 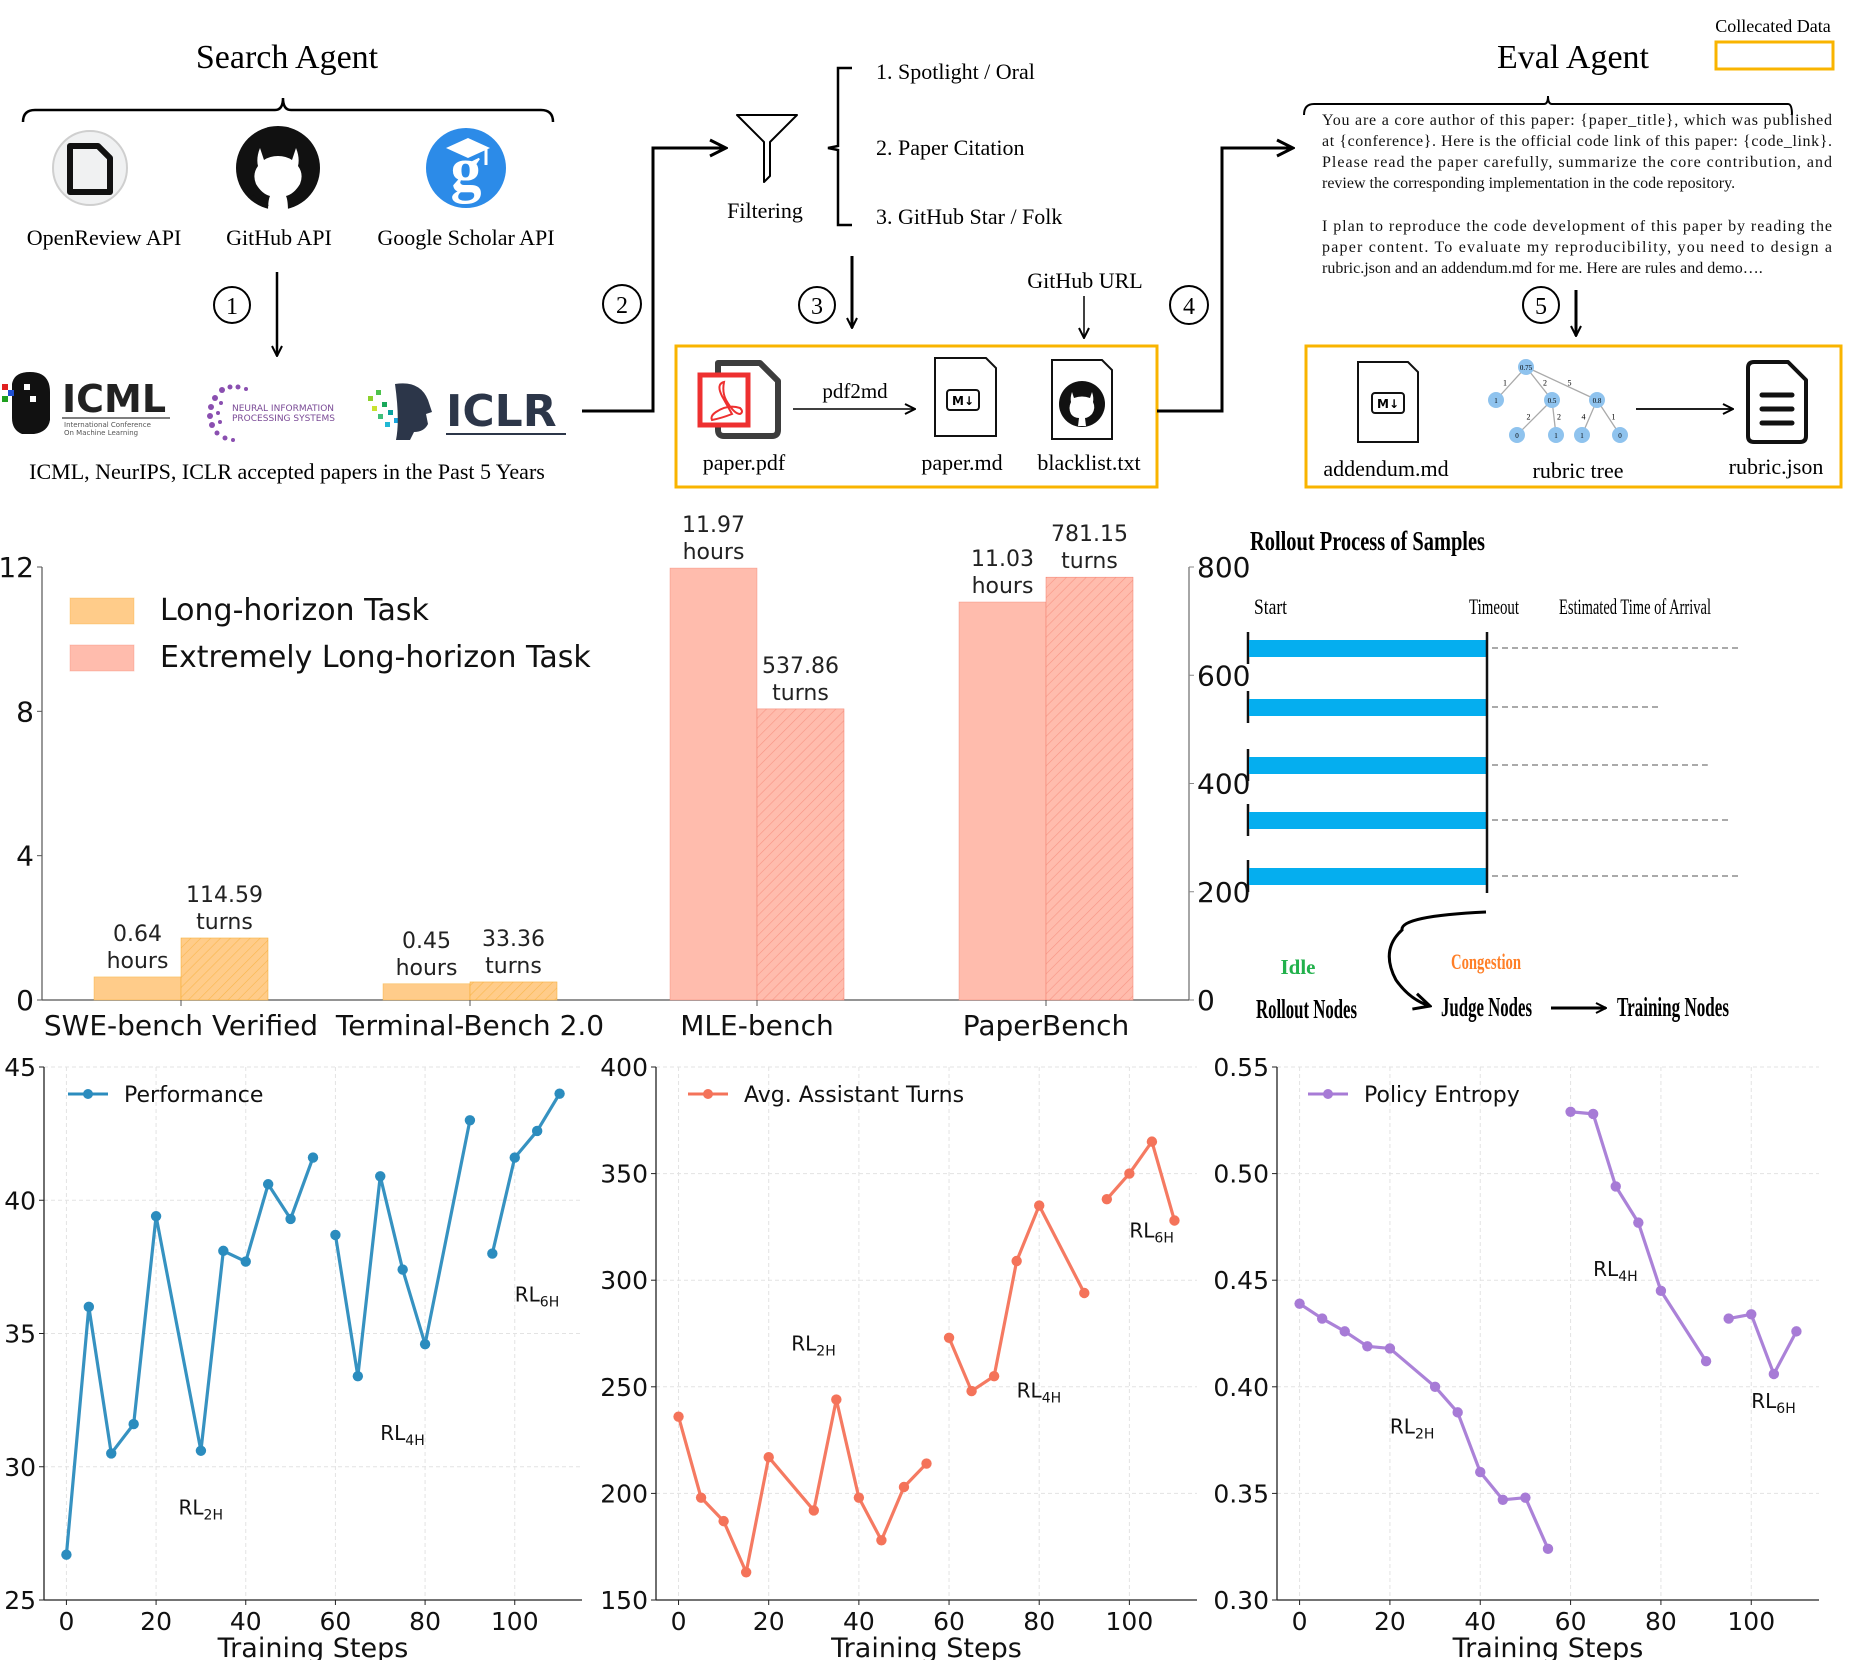 What do you see at coordinates (1039, 1392) in the screenshot?
I see `segment-label-4h: RL4H` at bounding box center [1039, 1392].